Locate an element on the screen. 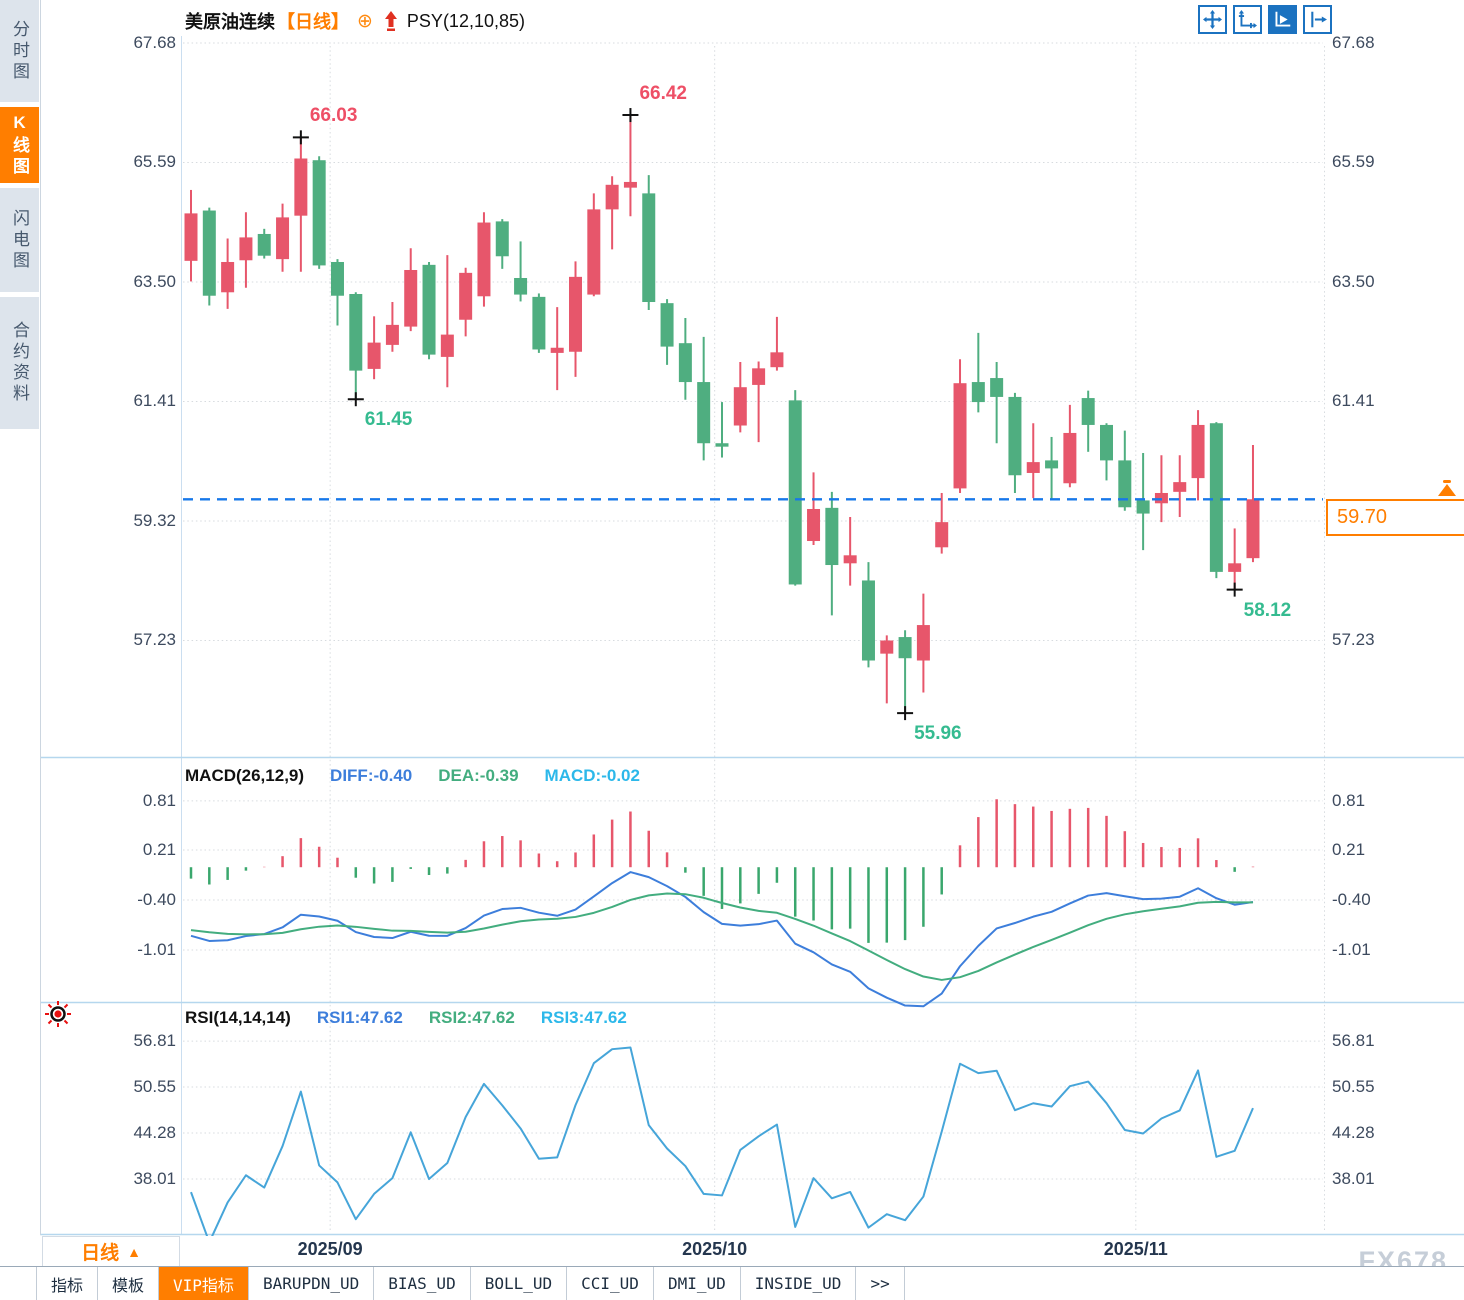  sidebar-item-1: 分时图 is located at coordinates (19, 51).